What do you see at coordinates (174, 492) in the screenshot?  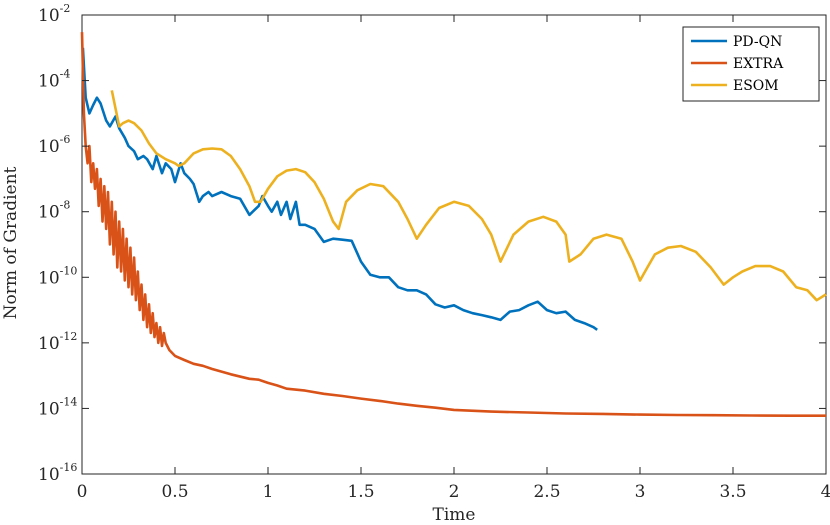 I see `x-tick-label: 0.5` at bounding box center [174, 492].